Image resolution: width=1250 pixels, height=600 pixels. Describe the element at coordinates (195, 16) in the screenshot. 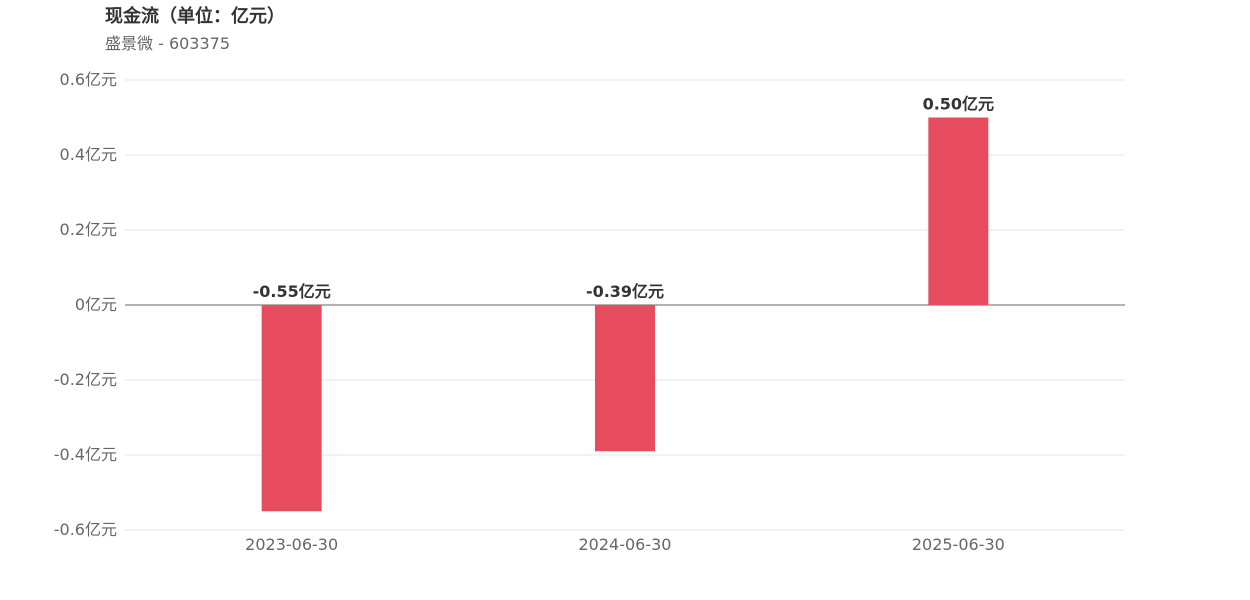

I see `chart-title: 现金流（单位：亿元）` at that location.